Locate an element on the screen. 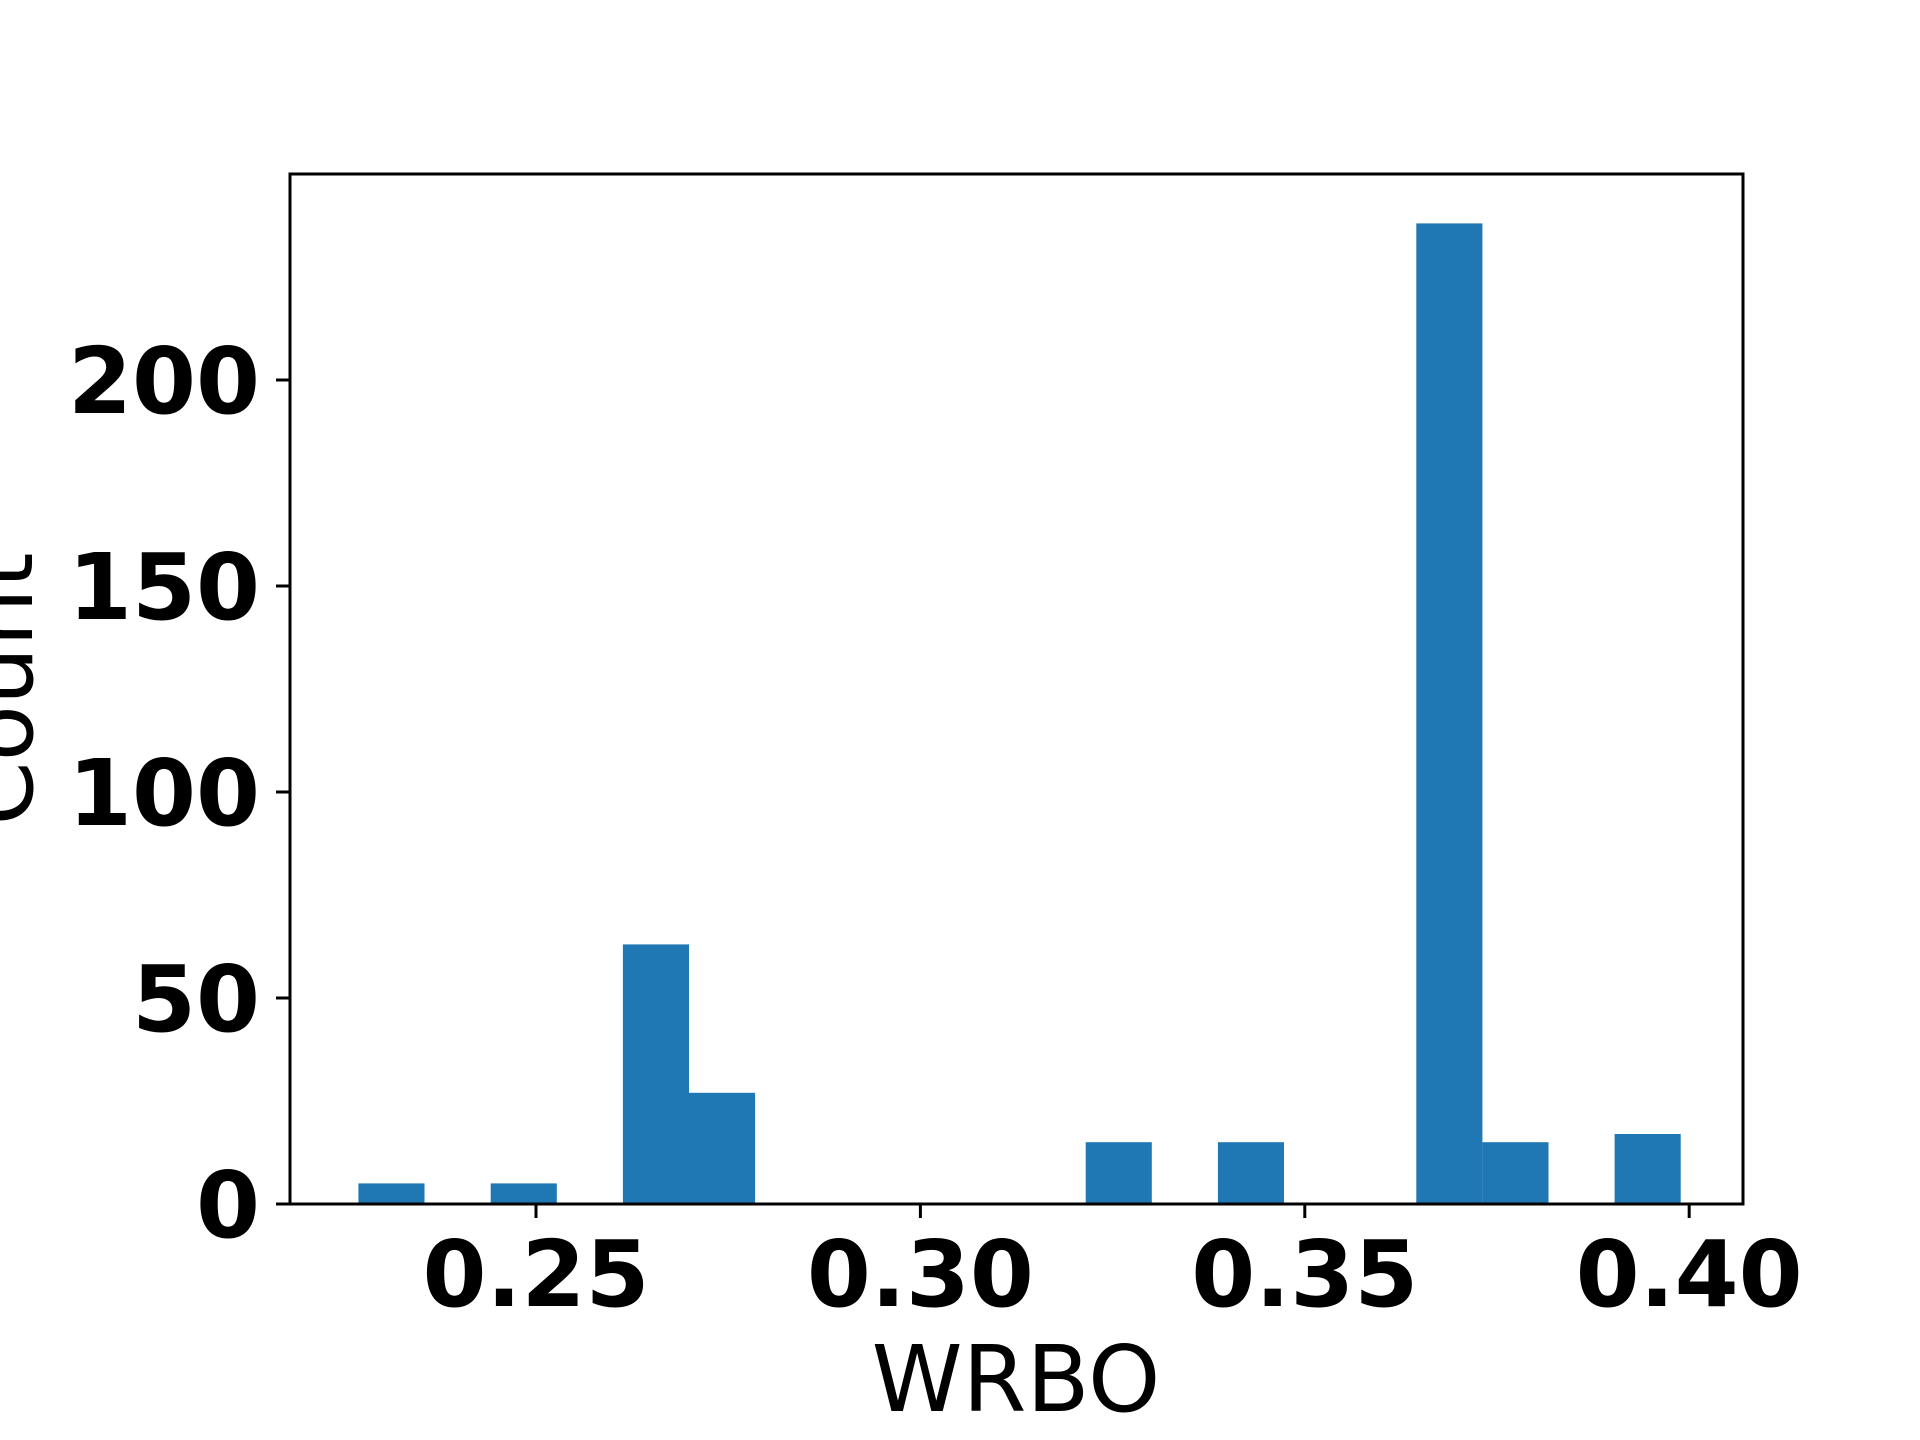  y-tick-label: 50 is located at coordinates (196, 999).